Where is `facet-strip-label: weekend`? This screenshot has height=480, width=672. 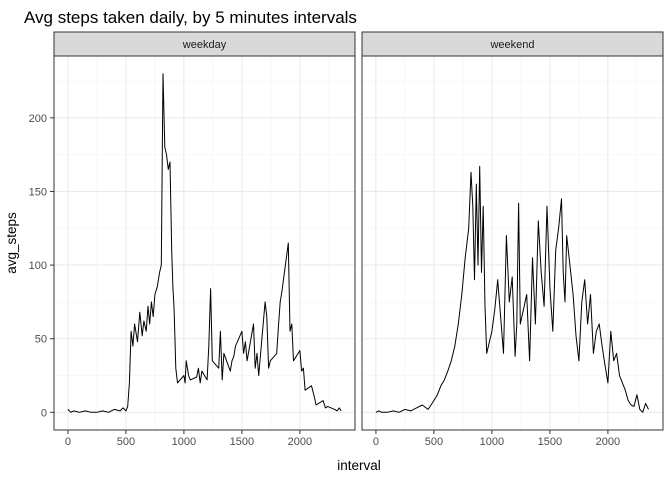 facet-strip-label: weekend is located at coordinates (511, 45).